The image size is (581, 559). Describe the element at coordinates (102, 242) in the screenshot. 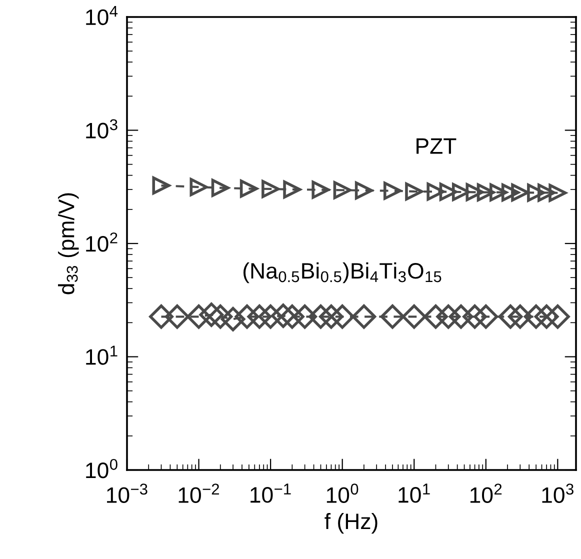

I see `y-tick-label: 10$^{2}$` at that location.